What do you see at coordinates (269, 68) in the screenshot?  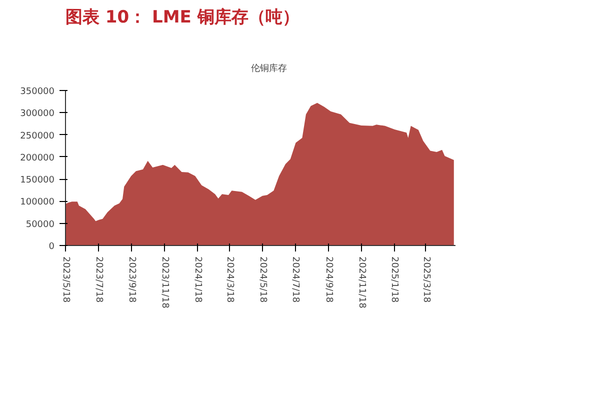 I see `text: 伦铜库存` at bounding box center [269, 68].